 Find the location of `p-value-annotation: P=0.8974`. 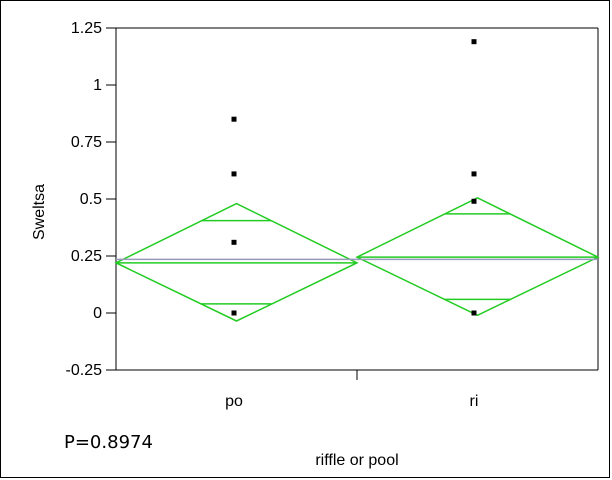

p-value-annotation: P=0.8974 is located at coordinates (108, 442).